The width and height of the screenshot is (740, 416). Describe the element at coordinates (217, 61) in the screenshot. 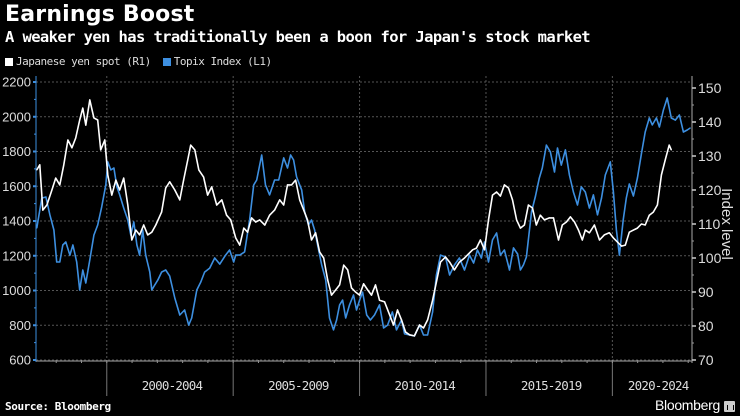

I see `legend-item-topix: Topix Index (L1)` at that location.